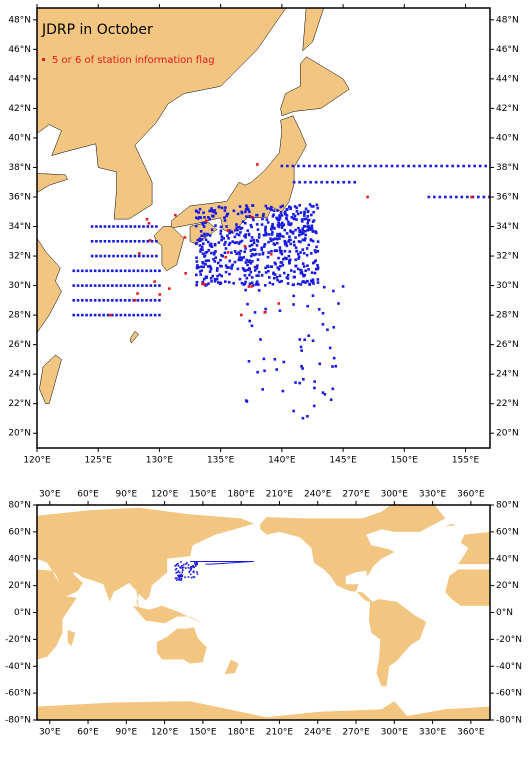  I want to click on x-tick-label: 330°E, so click(433, 733).